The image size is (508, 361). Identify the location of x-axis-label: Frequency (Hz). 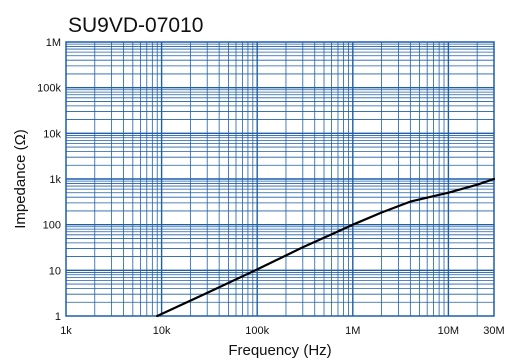
(279, 350).